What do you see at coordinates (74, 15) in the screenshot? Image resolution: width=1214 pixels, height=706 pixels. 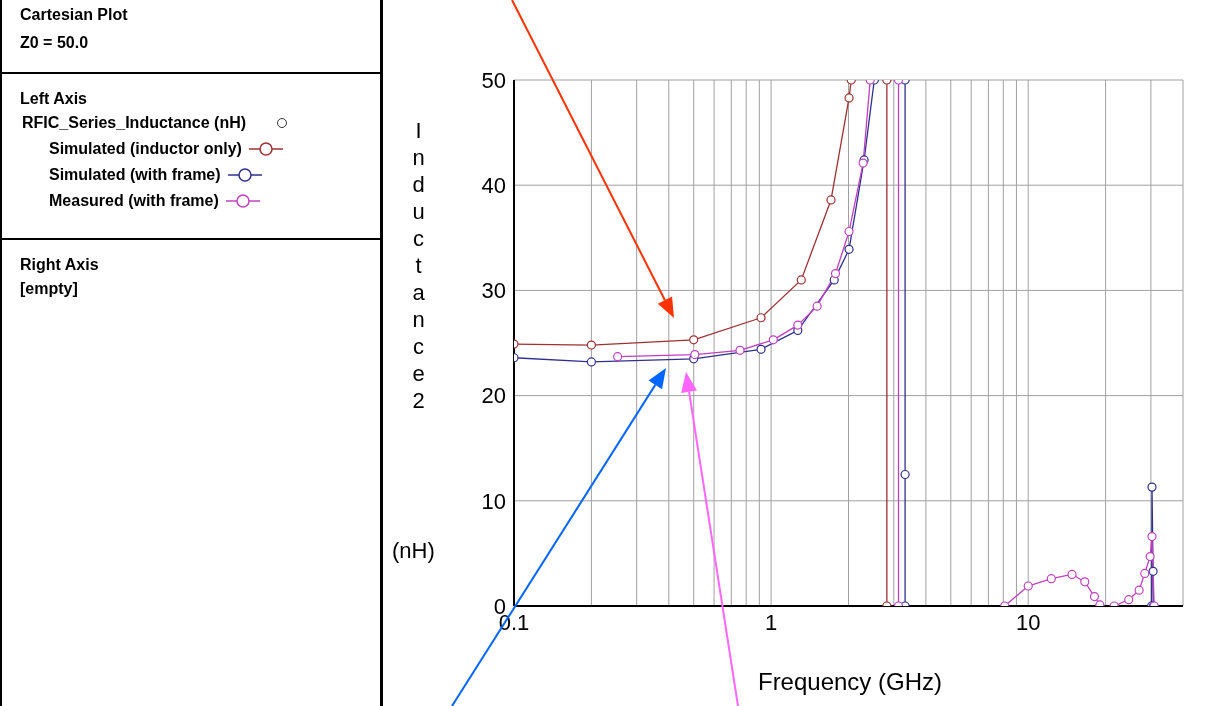 I see `text: Cartesian Plot` at bounding box center [74, 15].